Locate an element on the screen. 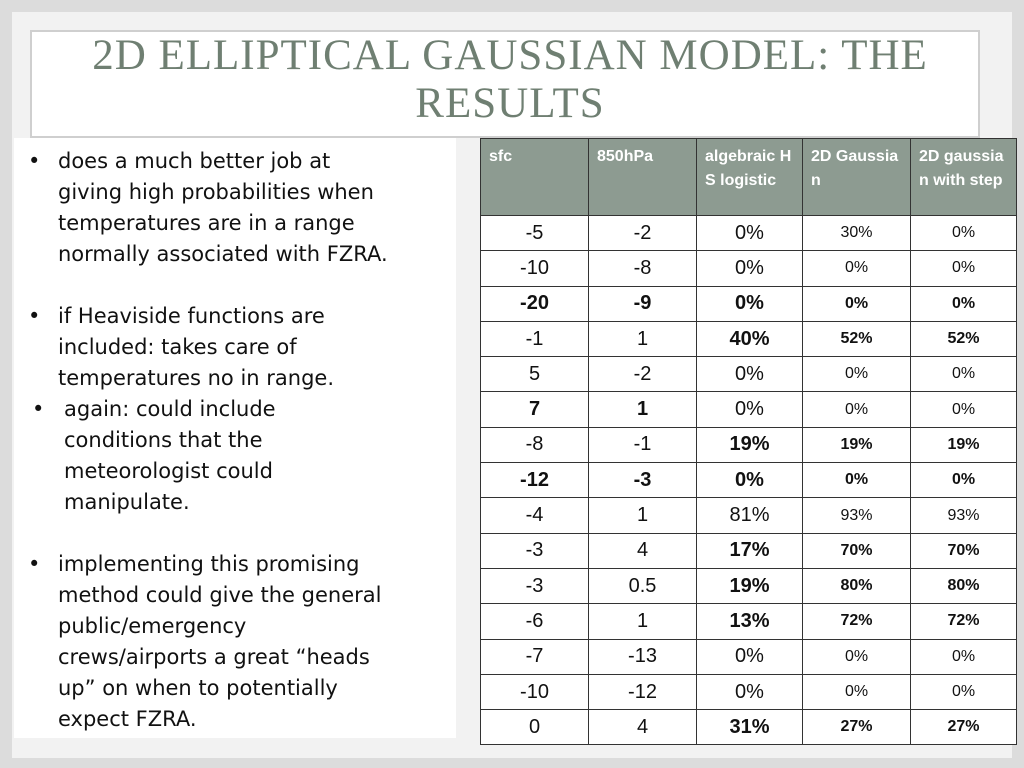 The image size is (1024, 768). table-cell: 4 is located at coordinates (642, 727).